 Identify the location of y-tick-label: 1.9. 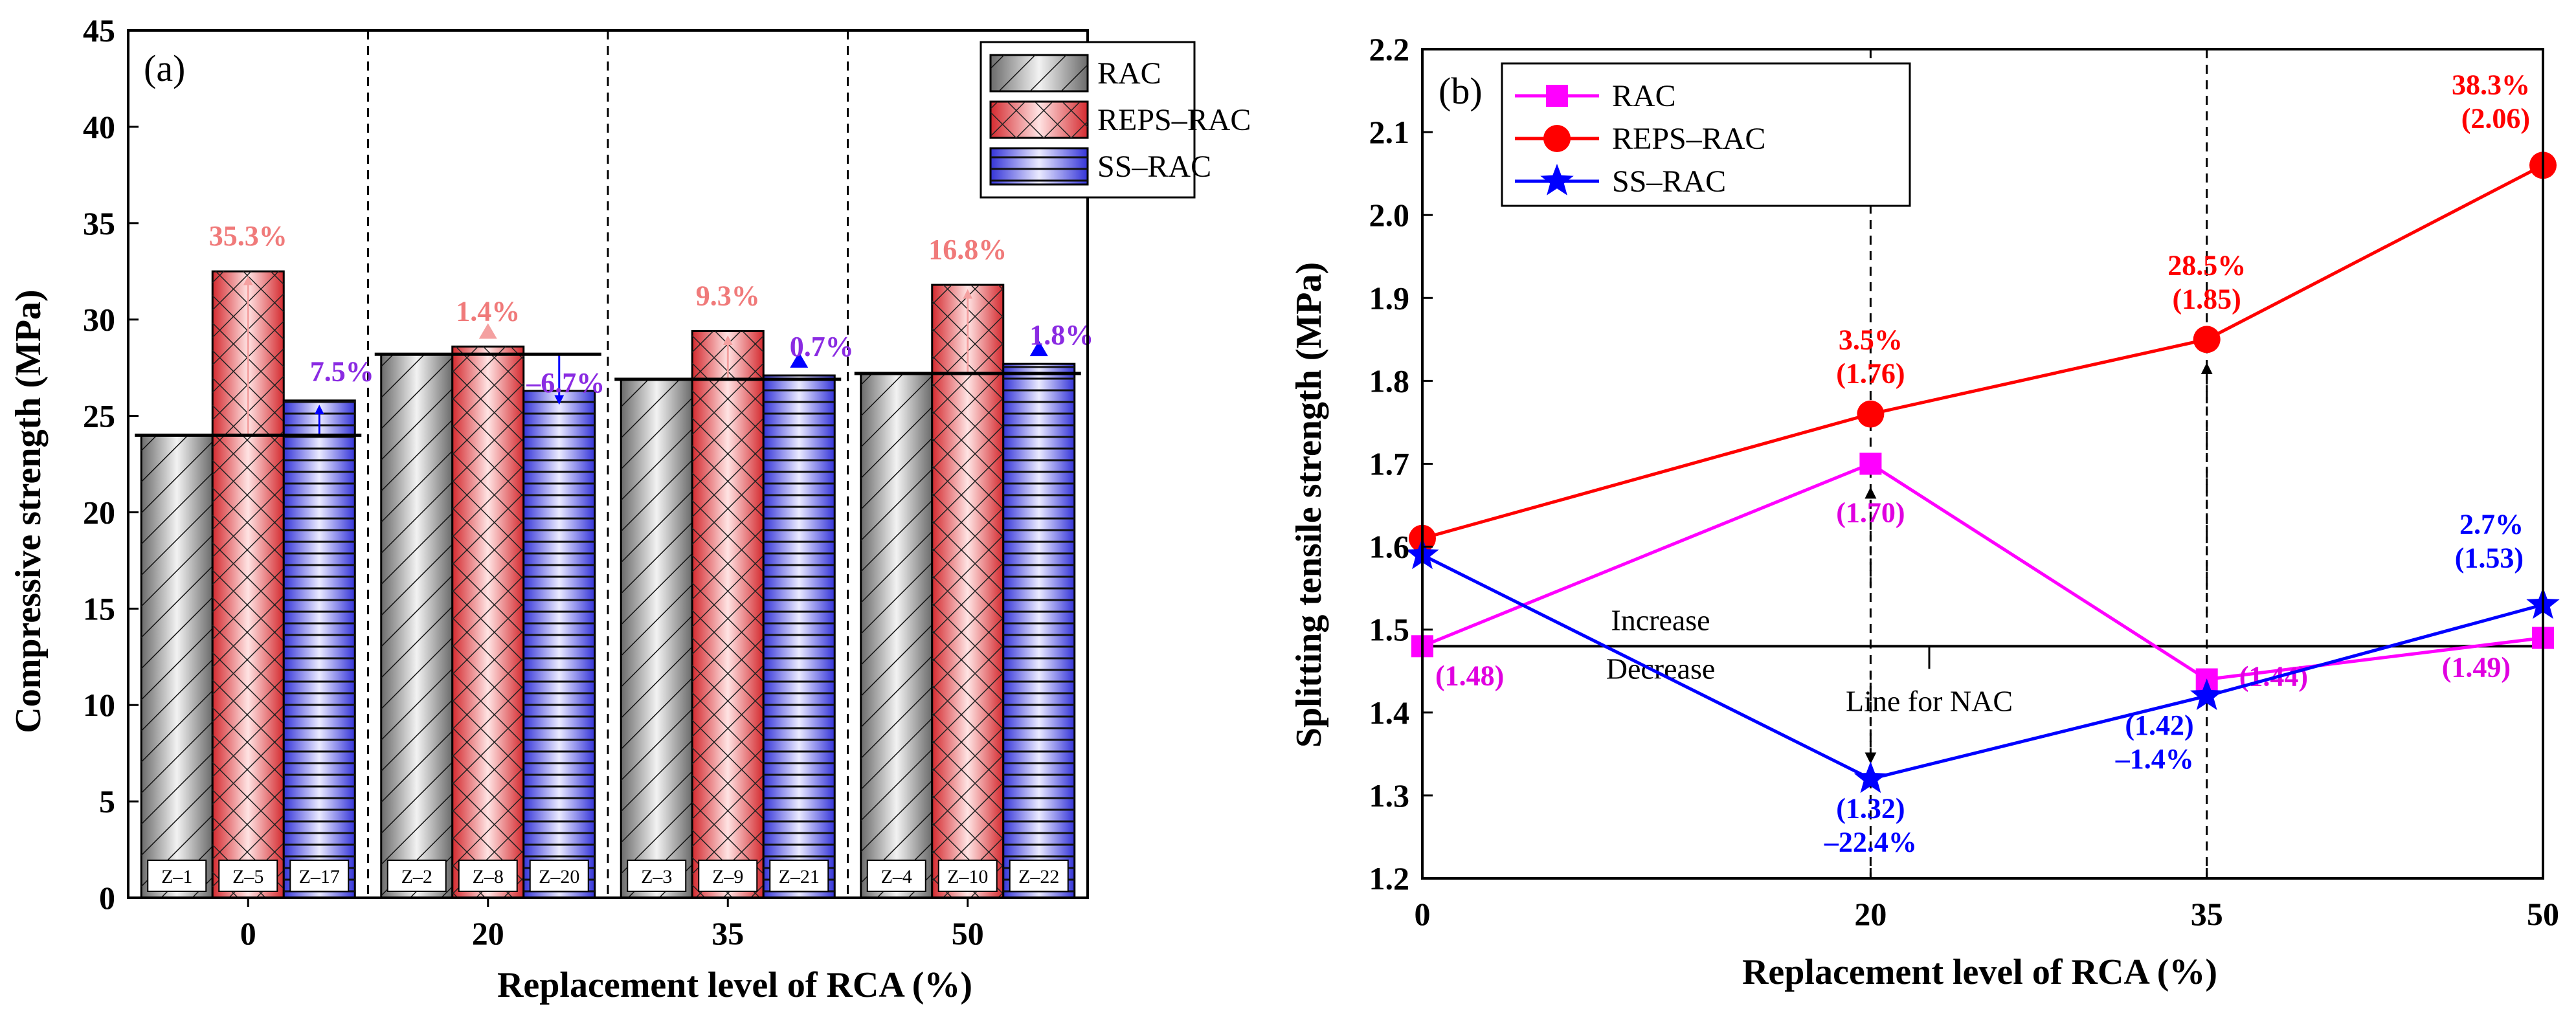
(1389, 298).